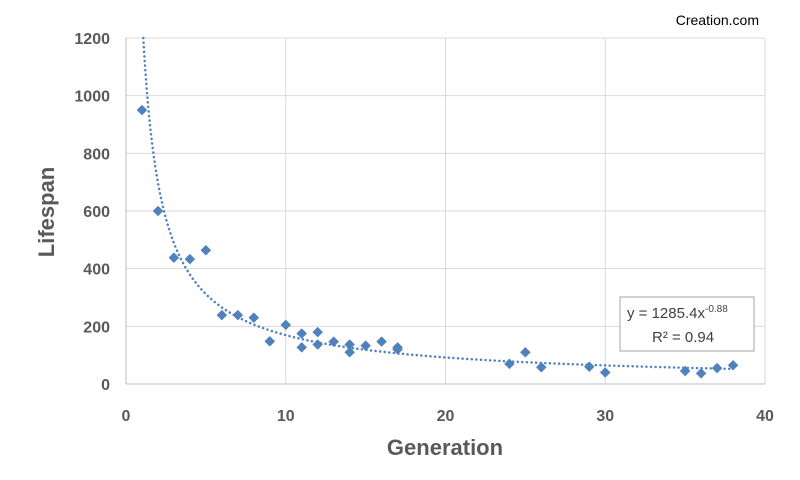 This screenshot has height=480, width=800. Describe the element at coordinates (96, 212) in the screenshot. I see `y-tick-label: 600` at that location.